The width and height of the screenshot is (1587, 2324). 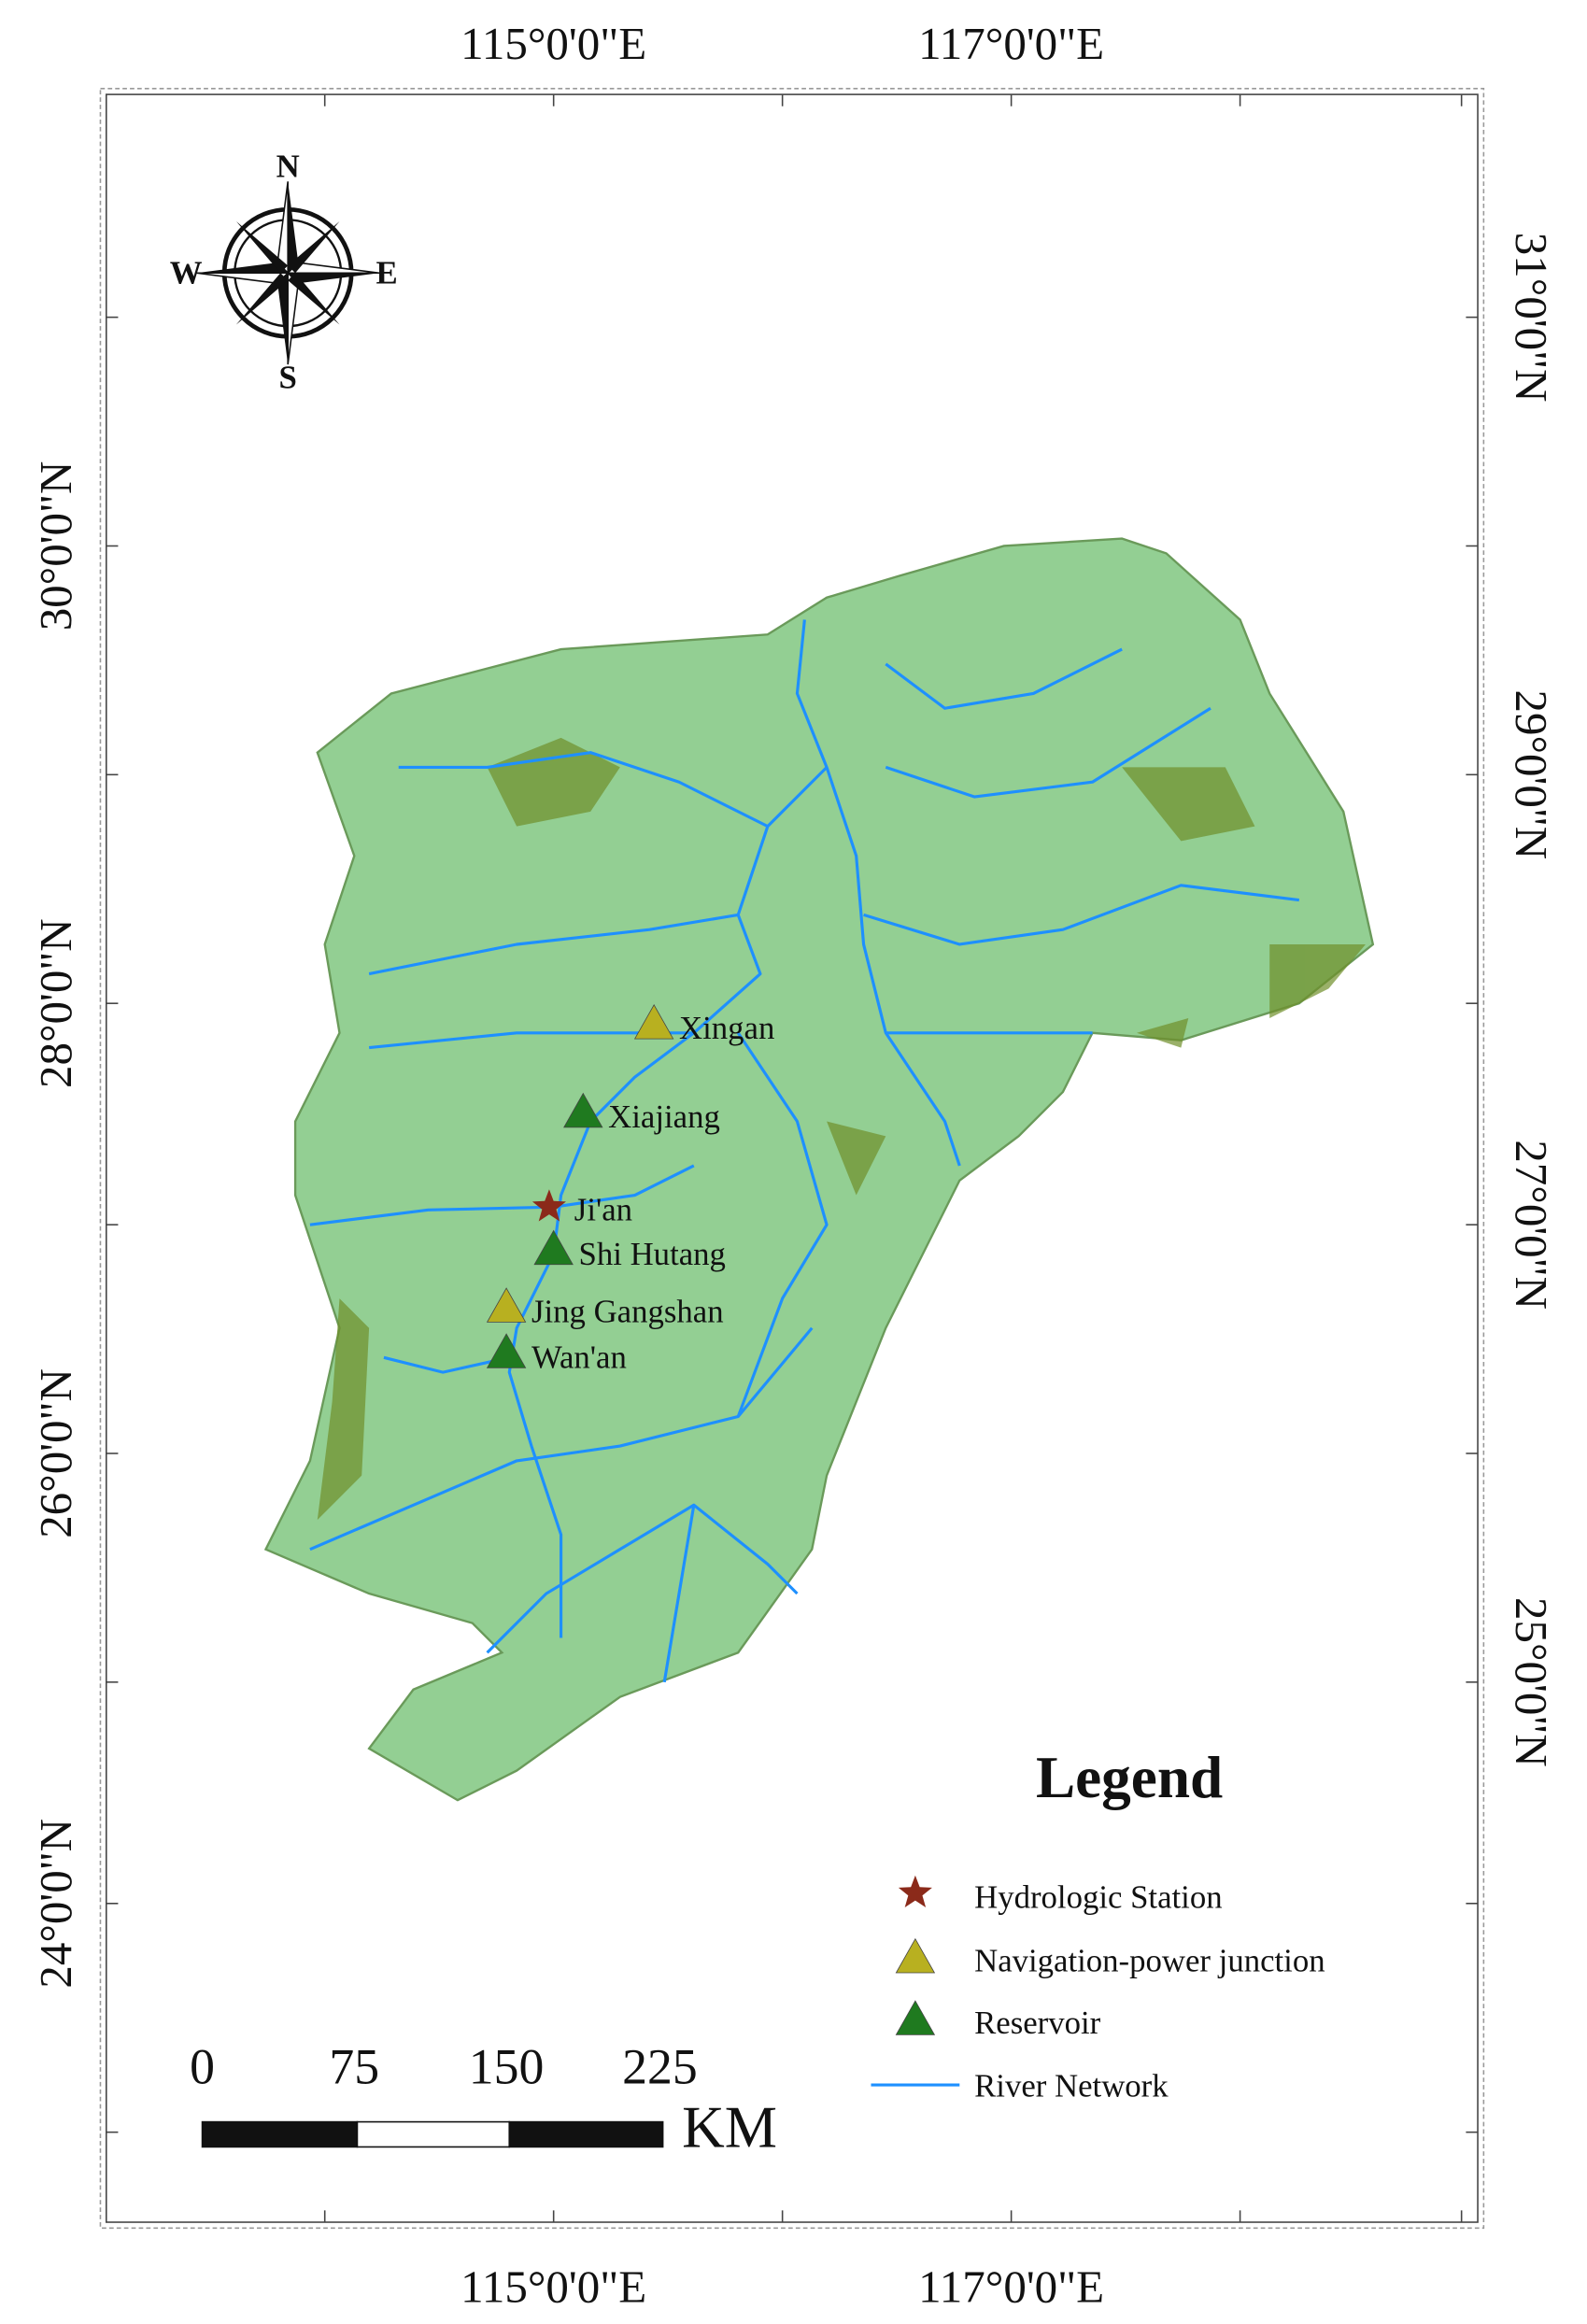 What do you see at coordinates (1129, 1777) in the screenshot?
I see `legend-title: Legend` at bounding box center [1129, 1777].